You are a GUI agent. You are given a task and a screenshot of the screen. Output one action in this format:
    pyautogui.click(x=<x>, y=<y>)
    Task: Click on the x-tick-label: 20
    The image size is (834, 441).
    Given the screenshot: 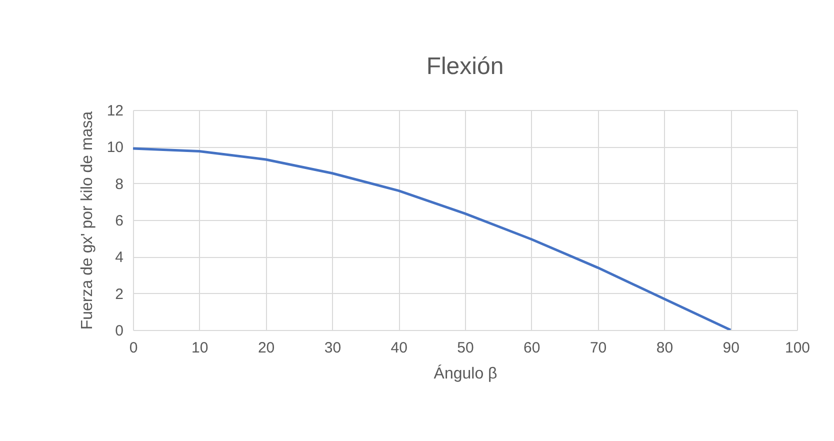 What is the action you would take?
    pyautogui.click(x=266, y=348)
    